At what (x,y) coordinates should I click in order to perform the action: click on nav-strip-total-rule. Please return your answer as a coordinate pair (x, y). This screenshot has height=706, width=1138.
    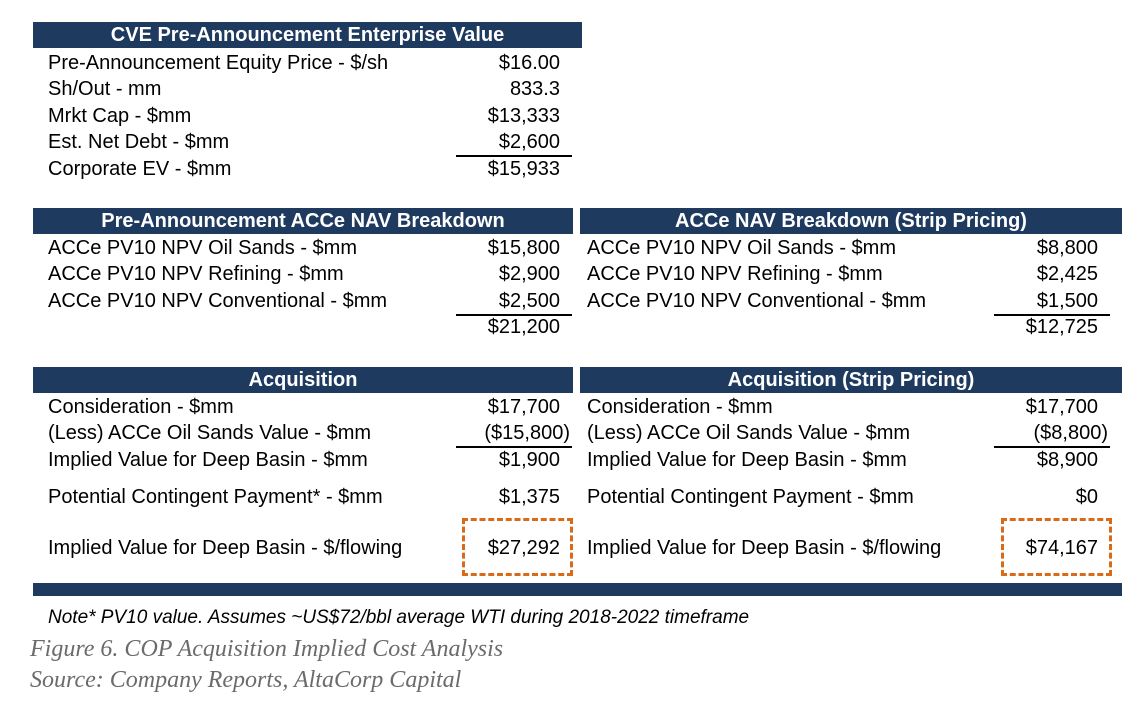
    Looking at the image, I should click on (1052, 315).